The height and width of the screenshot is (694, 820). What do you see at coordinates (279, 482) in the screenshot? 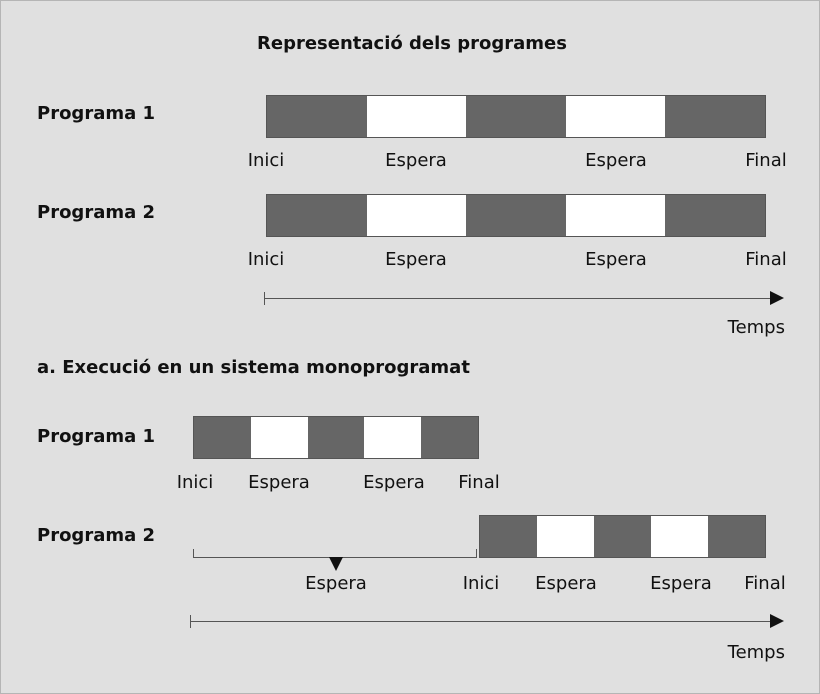
I see `mono-program1-wait-label-1: Espera` at bounding box center [279, 482].